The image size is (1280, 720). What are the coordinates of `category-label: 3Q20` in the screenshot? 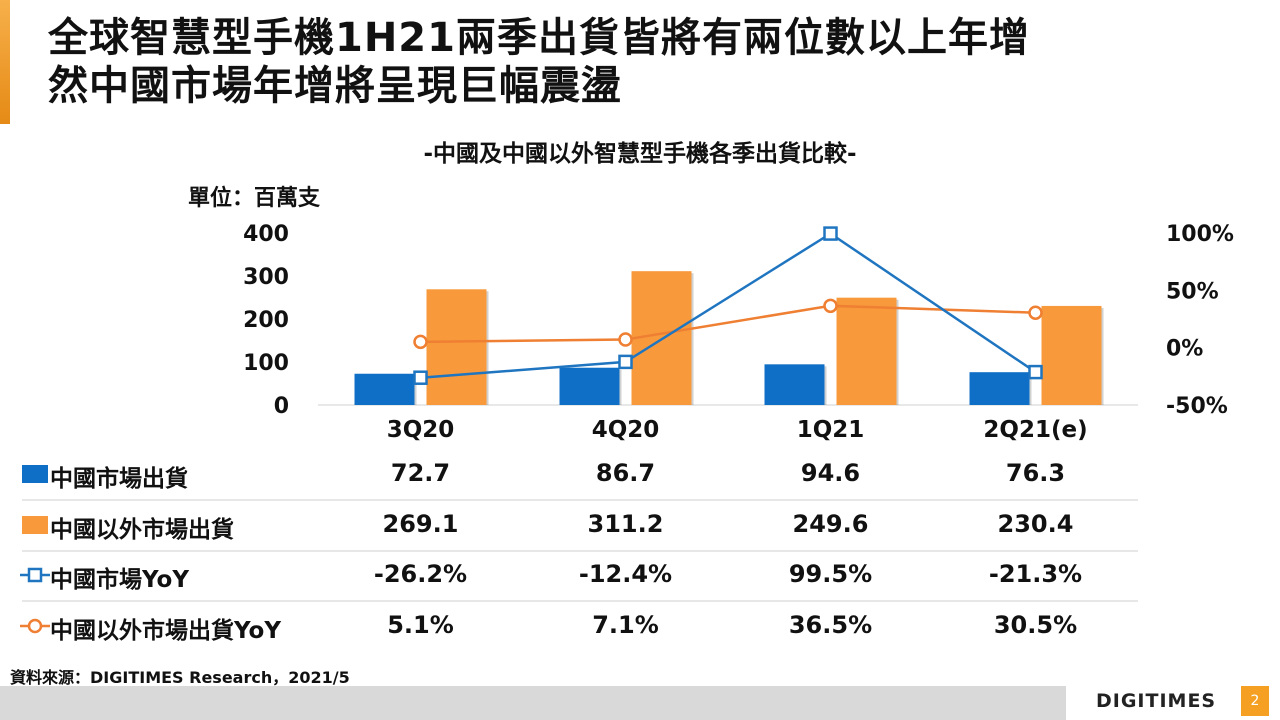 It's located at (421, 430).